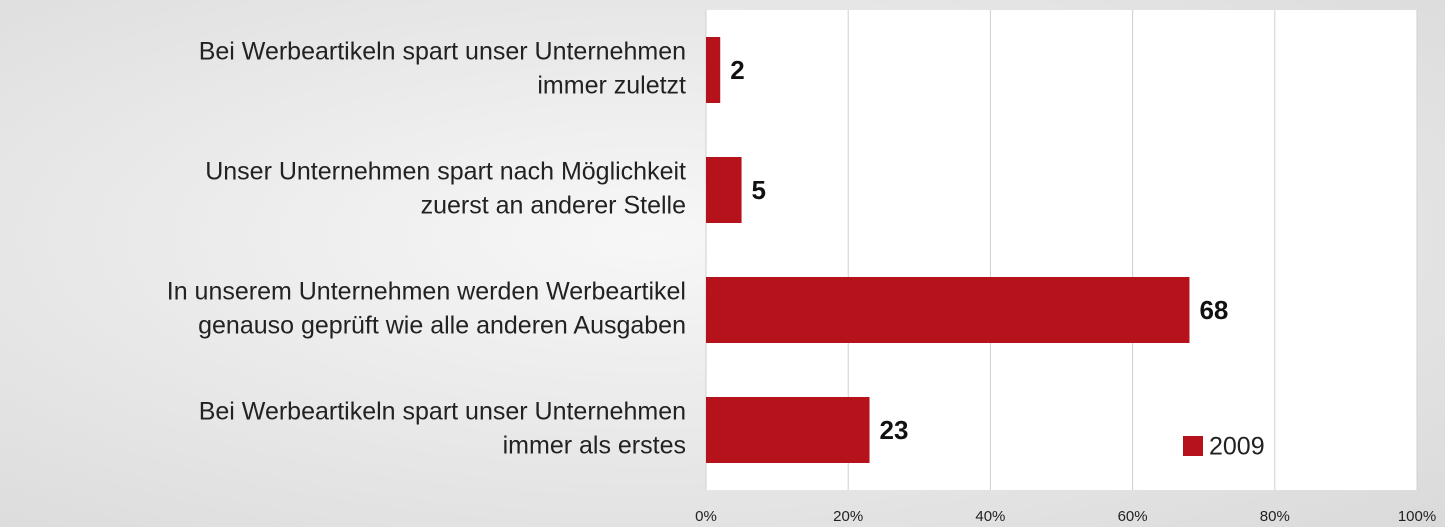 The image size is (1445, 527). I want to click on category-label: Unser Unternehmen spart nach Möglichkeit, so click(445, 172).